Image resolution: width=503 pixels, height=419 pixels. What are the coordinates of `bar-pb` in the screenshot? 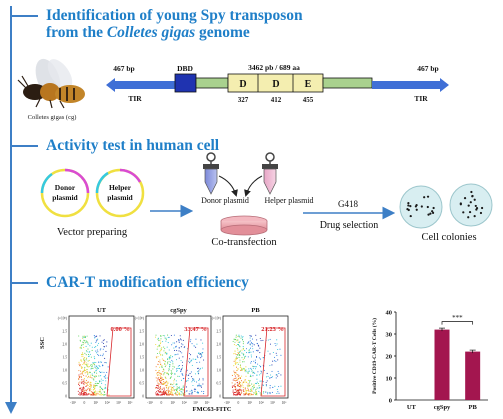 It's located at (473, 375).